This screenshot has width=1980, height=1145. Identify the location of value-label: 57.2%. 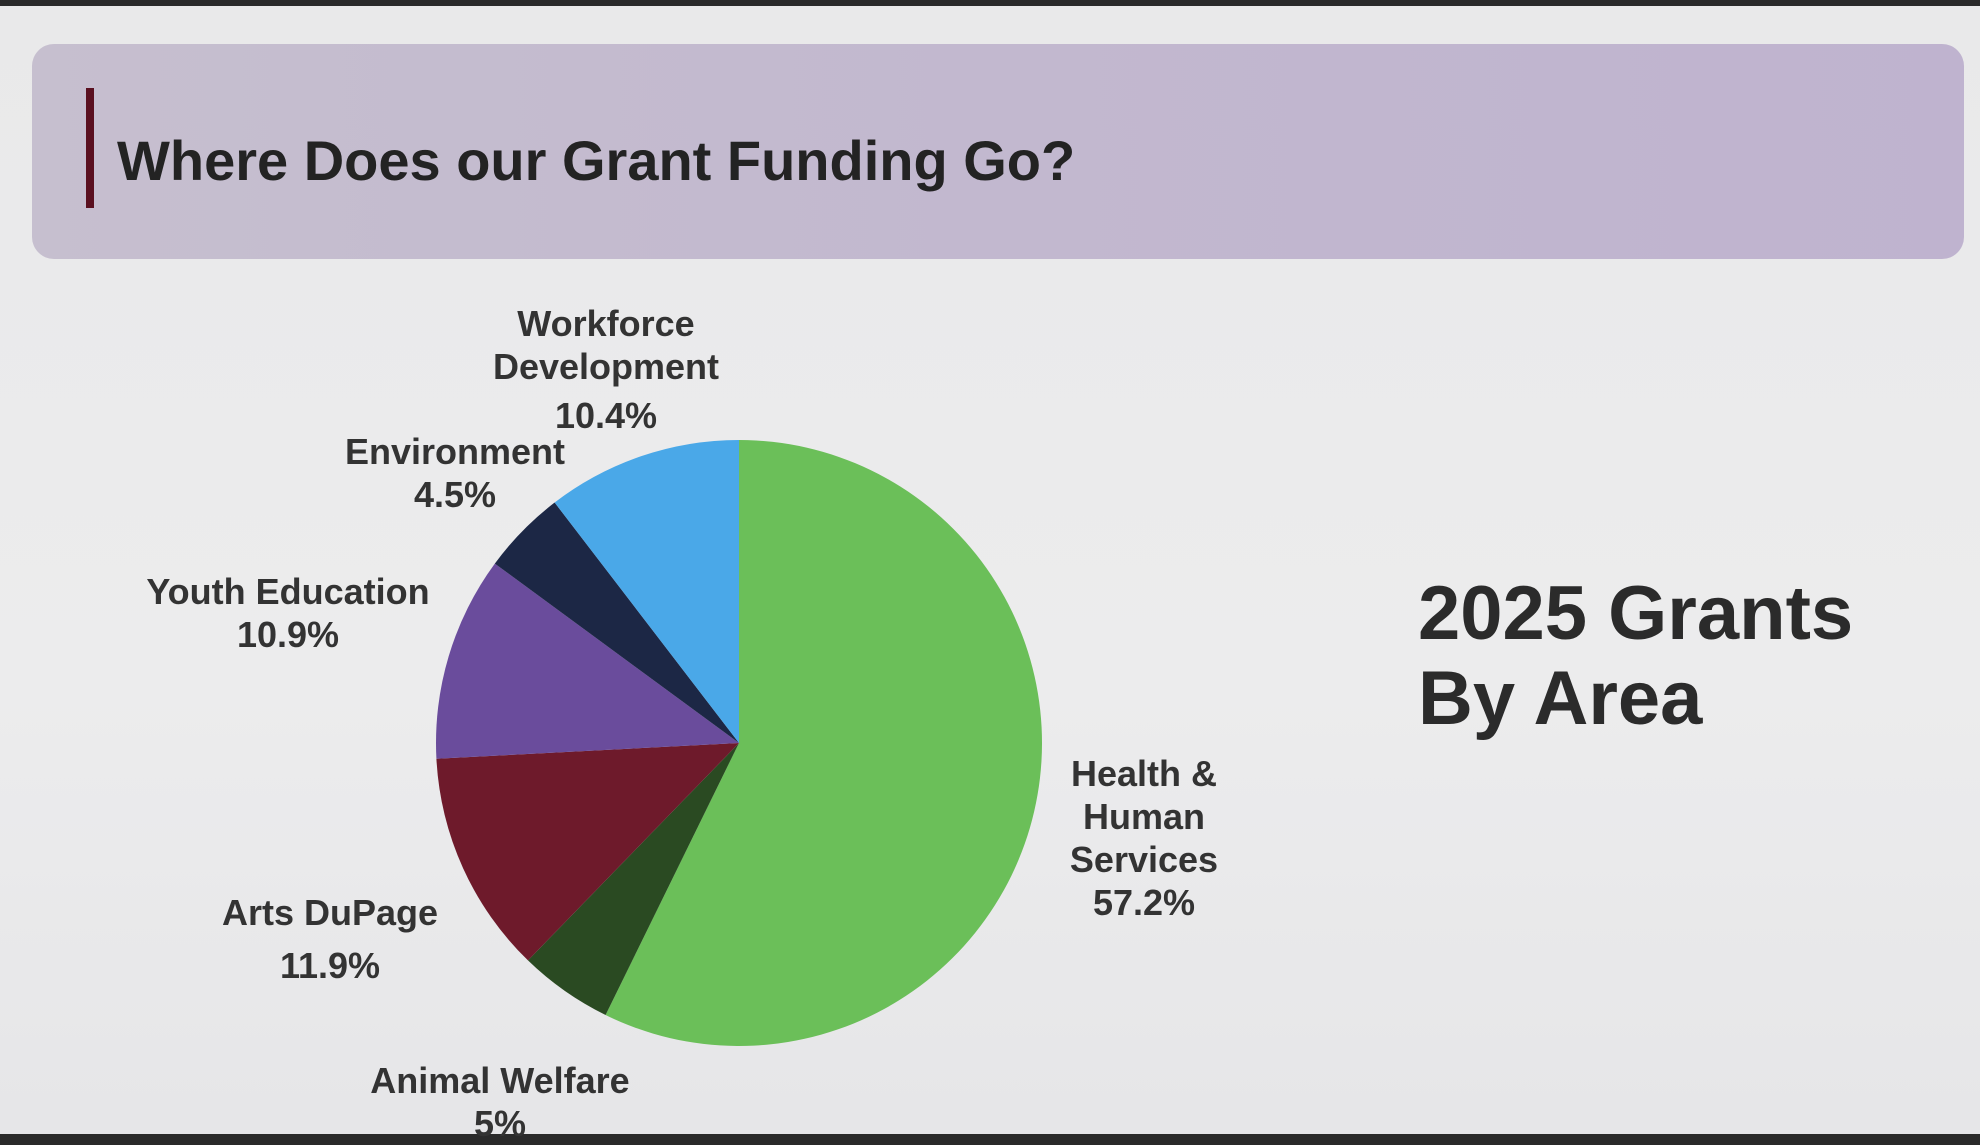
(1144, 902).